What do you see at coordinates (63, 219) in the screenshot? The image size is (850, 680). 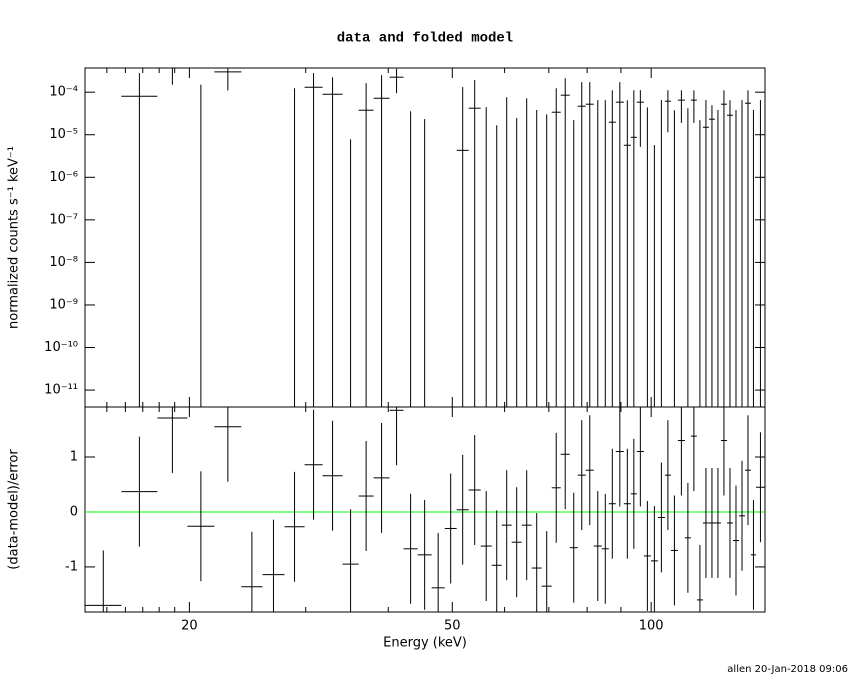 I see `y-tick-label: 10⁻⁷` at bounding box center [63, 219].